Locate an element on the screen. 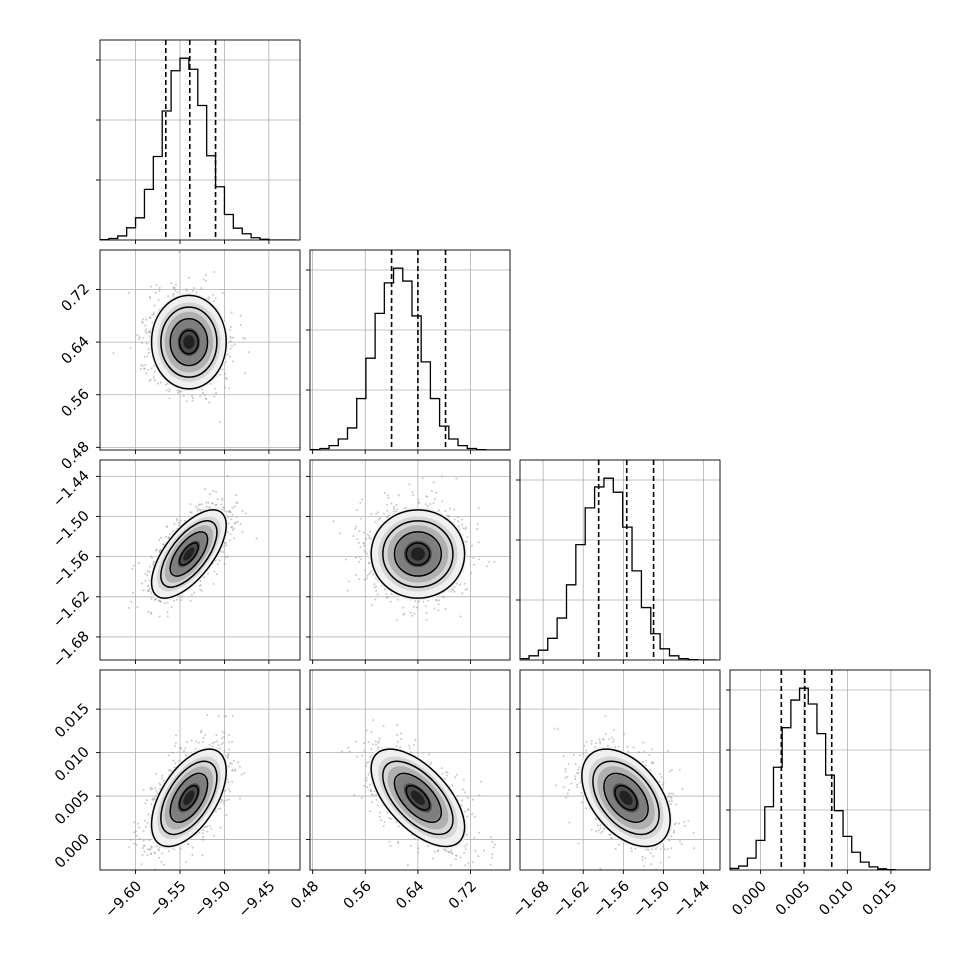 This screenshot has height=970, width=970. y-tick-label: 0.64 is located at coordinates (76, 351).